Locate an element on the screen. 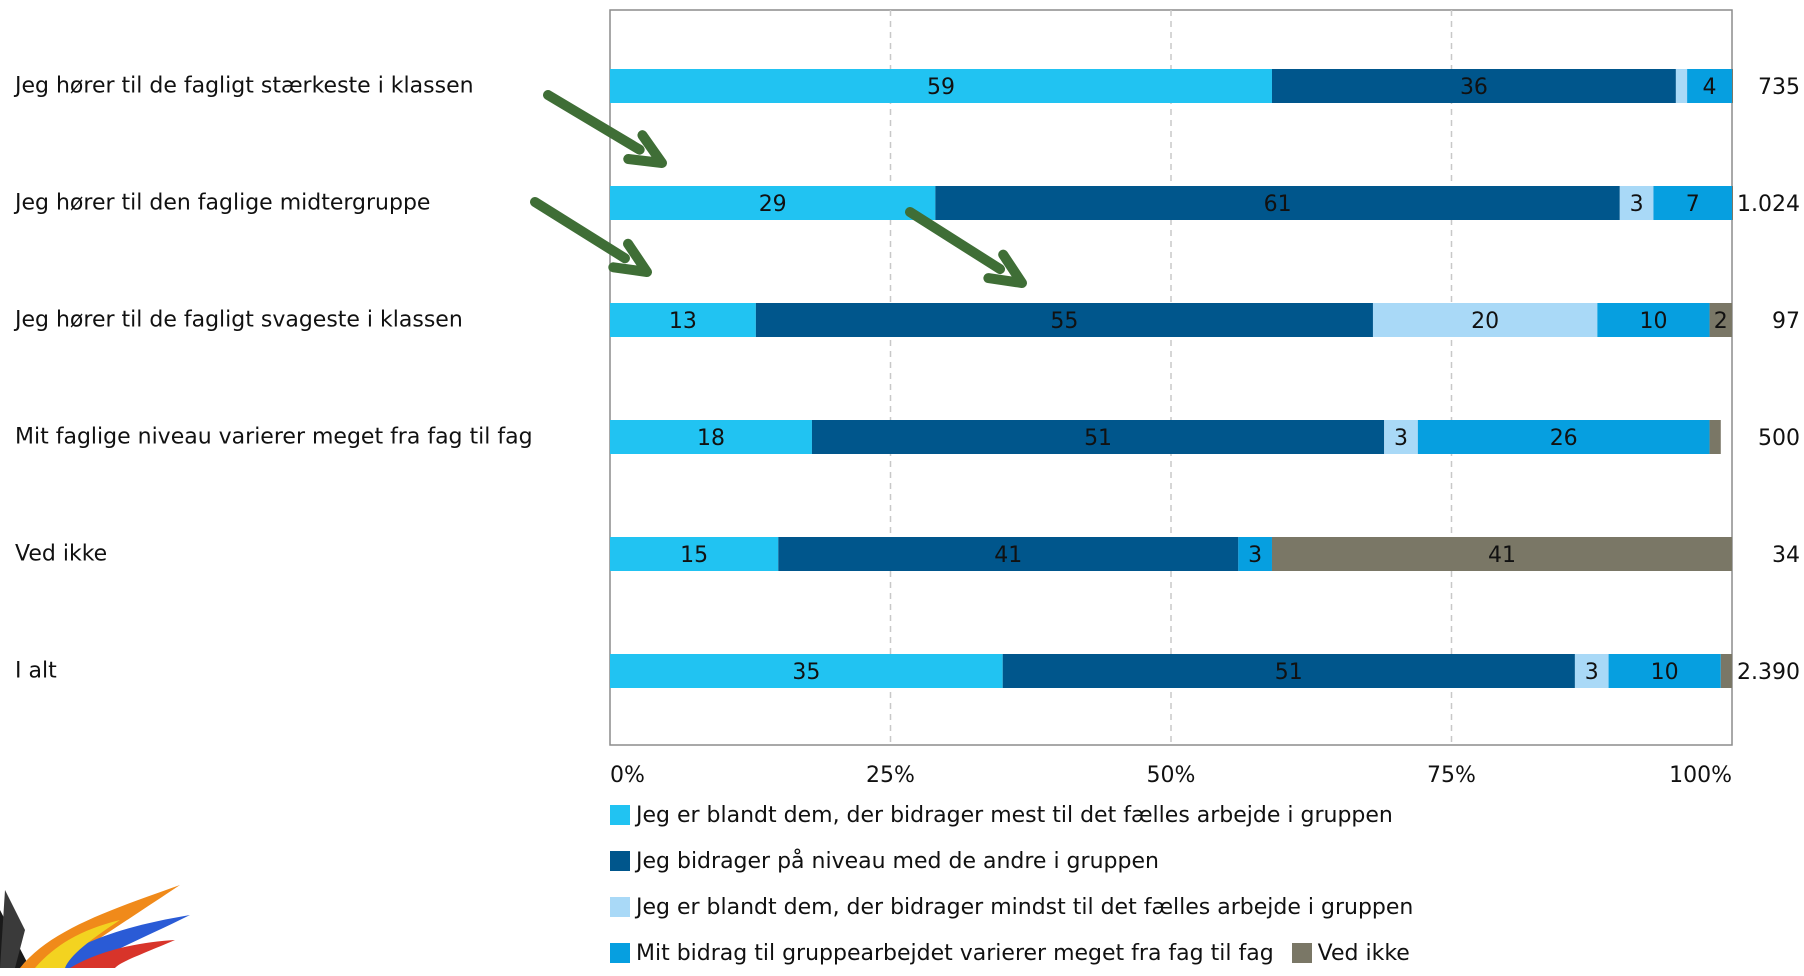 The height and width of the screenshot is (976, 1804). segment-label: 15 is located at coordinates (694, 555).